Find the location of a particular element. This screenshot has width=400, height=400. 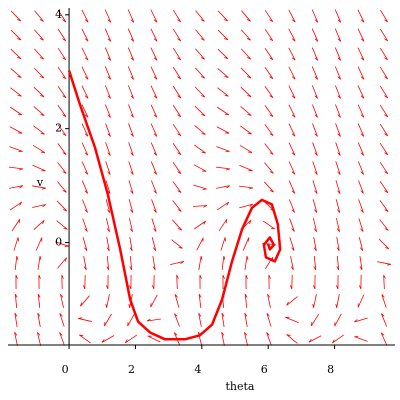

x-tick-label: 0 is located at coordinates (65, 369).